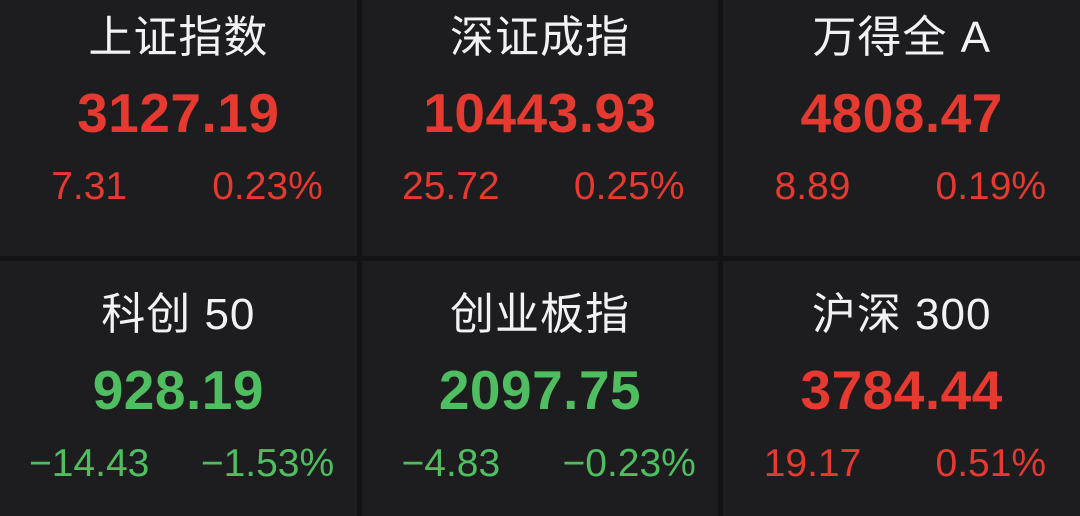 The image size is (1080, 516). I want to click on index-name: 沪深 300, so click(901, 315).